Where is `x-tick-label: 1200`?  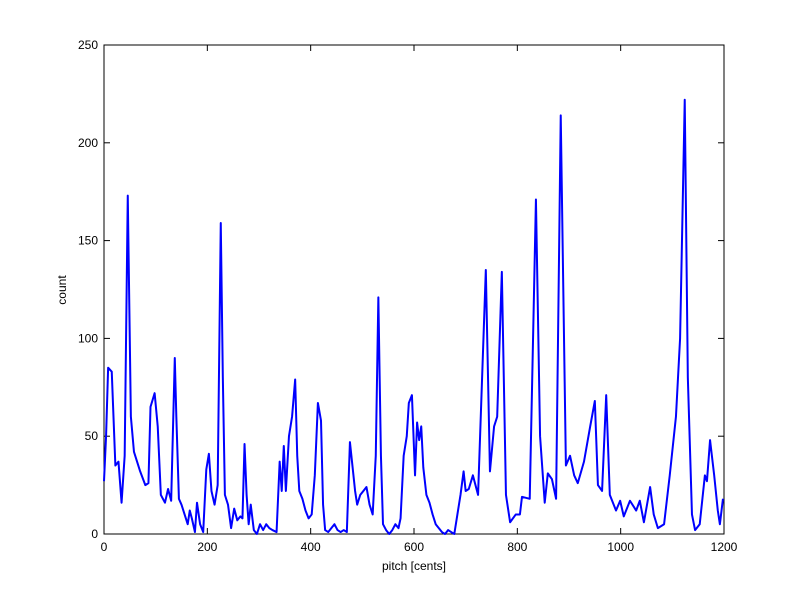 x-tick-label: 1200 is located at coordinates (724, 547).